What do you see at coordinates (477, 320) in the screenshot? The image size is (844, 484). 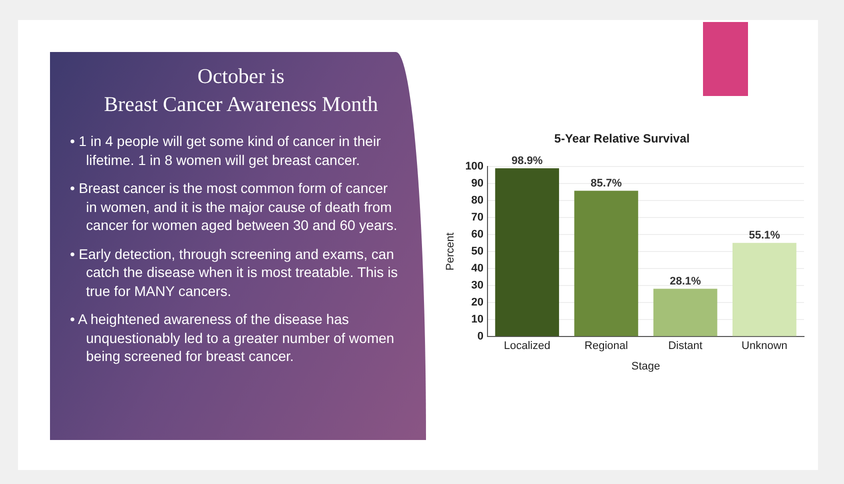 I see `y-tick-label: 10` at bounding box center [477, 320].